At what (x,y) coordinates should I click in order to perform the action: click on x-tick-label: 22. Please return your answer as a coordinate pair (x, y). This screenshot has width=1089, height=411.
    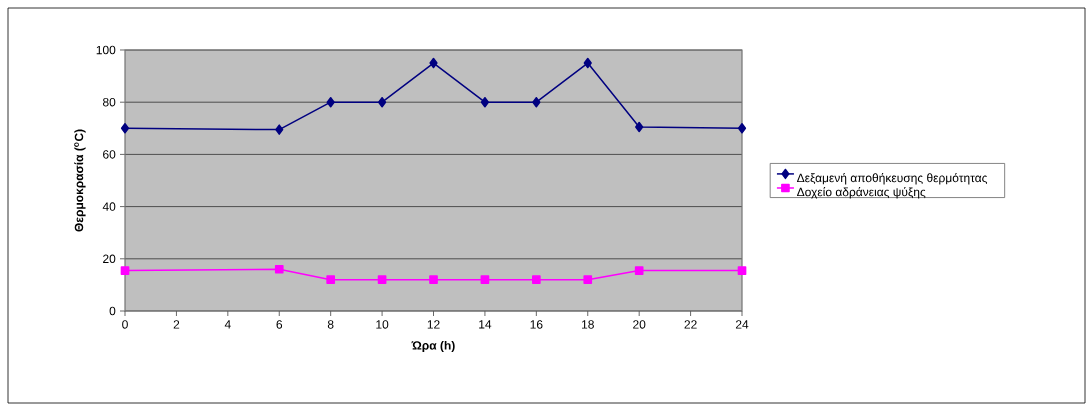
    Looking at the image, I should click on (690, 324).